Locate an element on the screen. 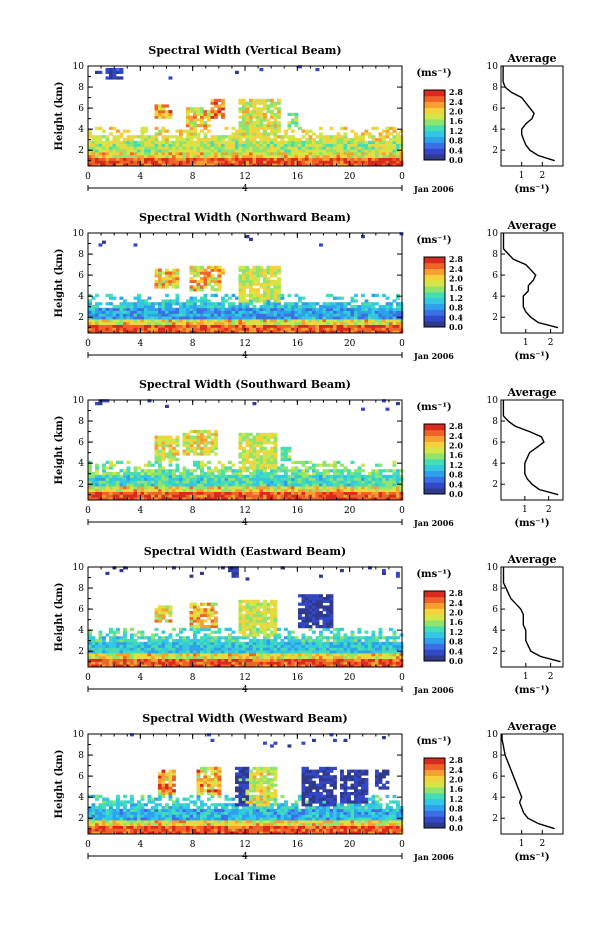 The image size is (616, 929). colorbar-tick-label: 2.0 is located at coordinates (456, 279).